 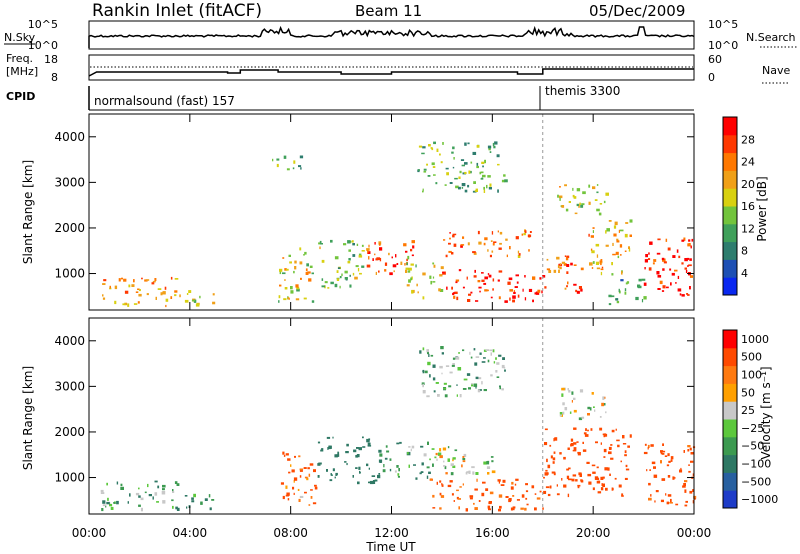 What do you see at coordinates (694, 533) in the screenshot?
I see `x-tick-label: 00:00` at bounding box center [694, 533].